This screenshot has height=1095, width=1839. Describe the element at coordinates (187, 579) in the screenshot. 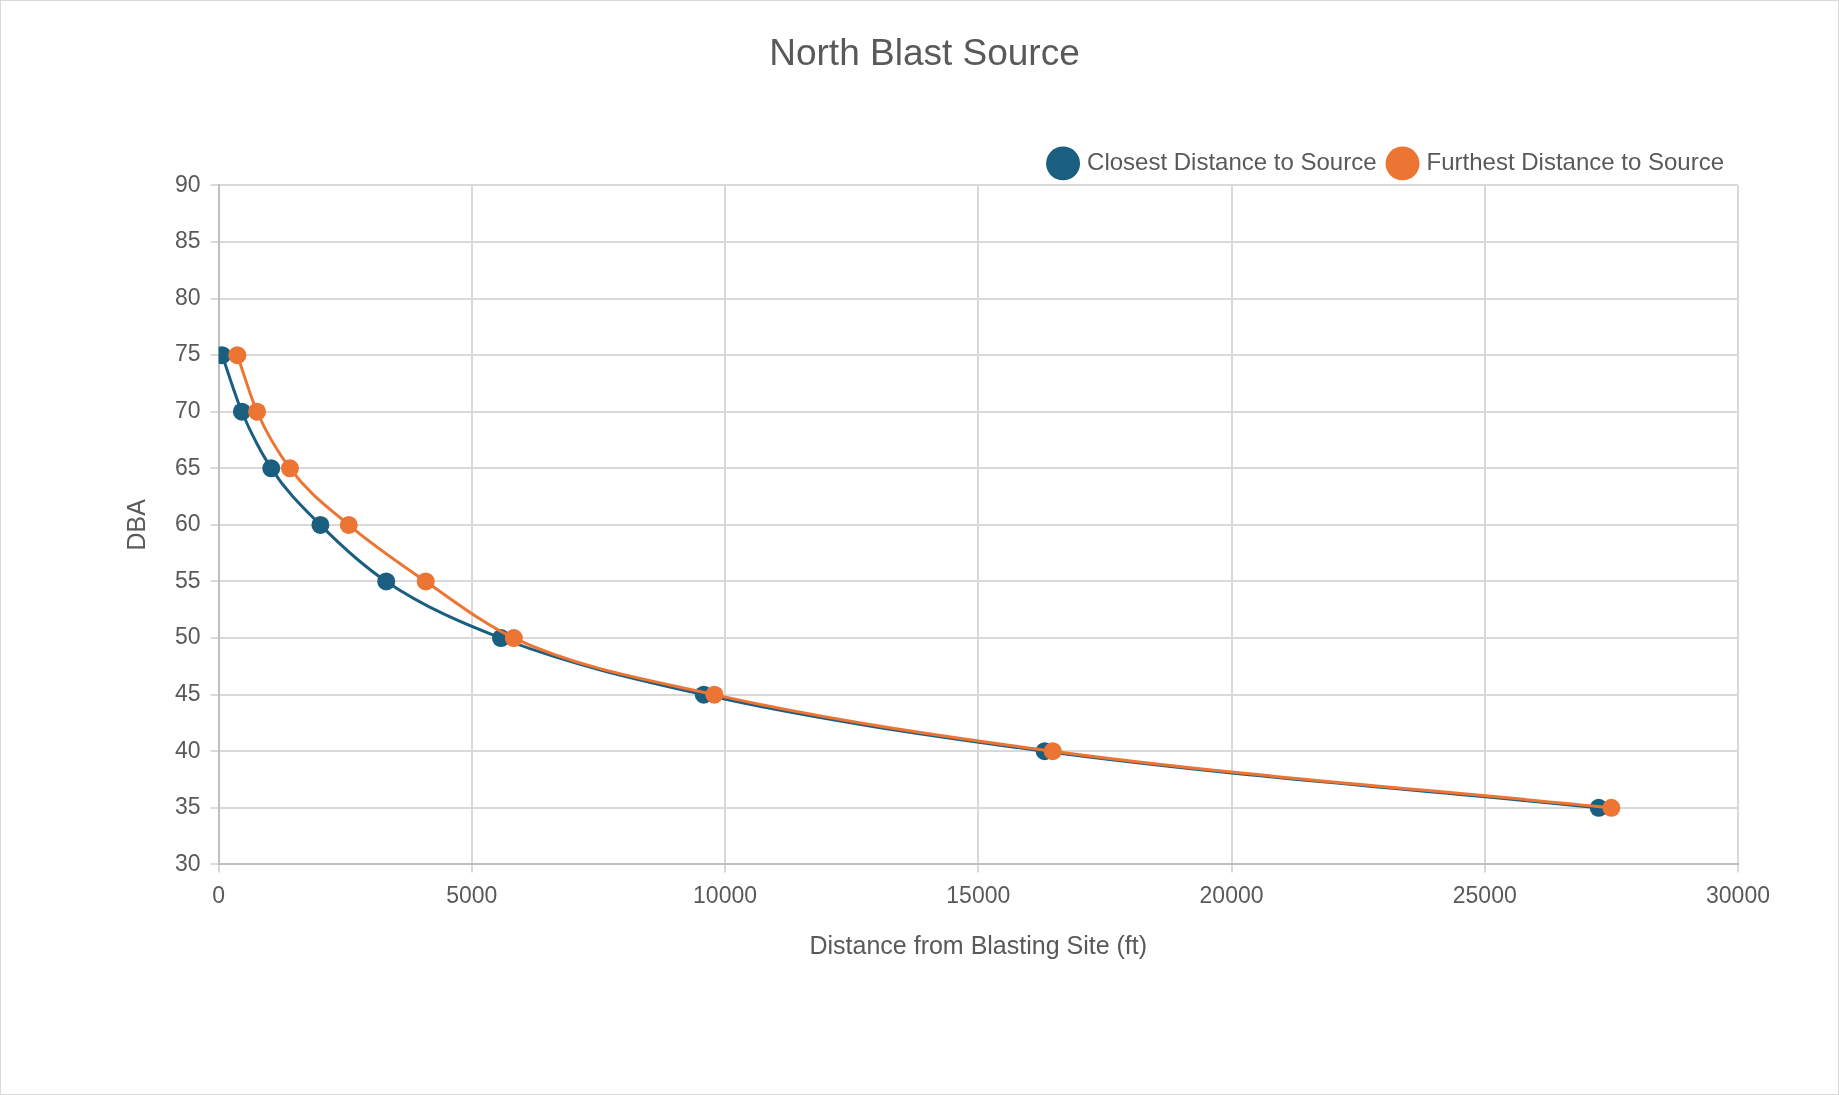

I see `y-tick-label: 55` at that location.